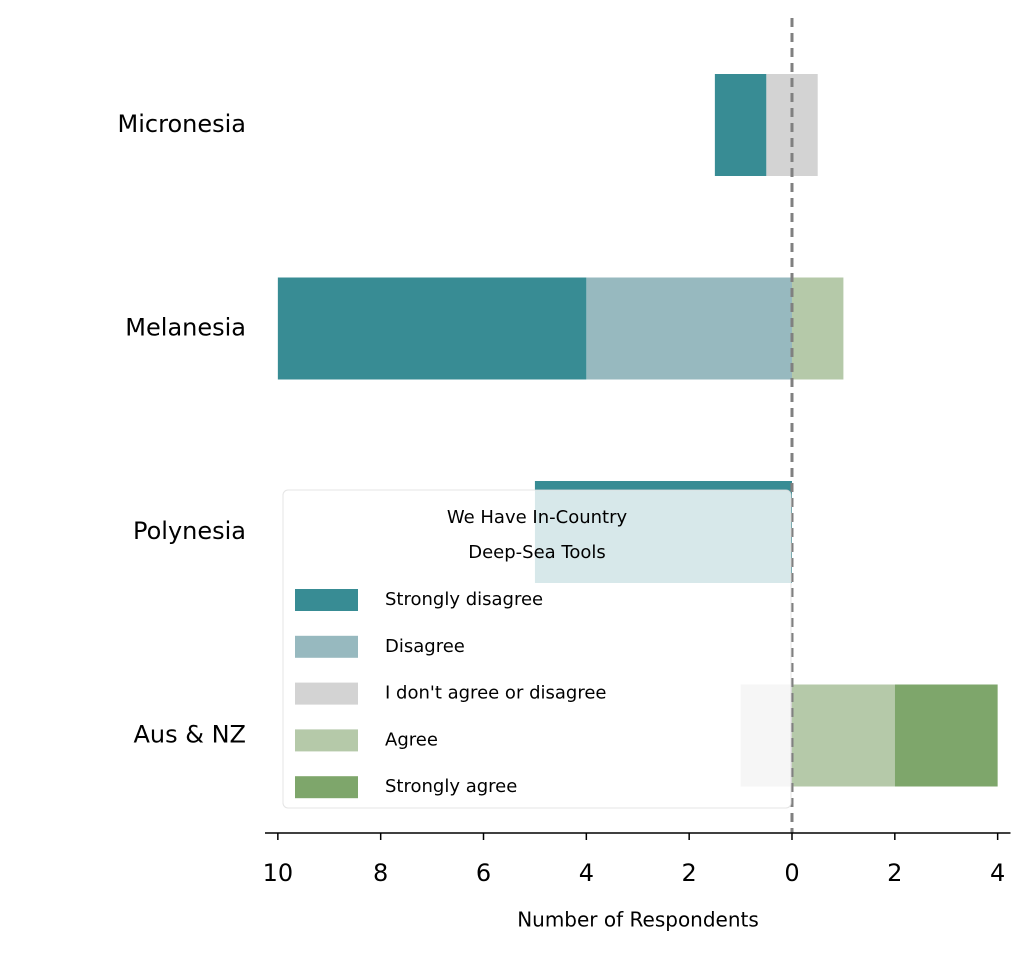 The height and width of the screenshot is (961, 1029). Describe the element at coordinates (464, 599) in the screenshot. I see `legend-label: Strongly disagree` at that location.